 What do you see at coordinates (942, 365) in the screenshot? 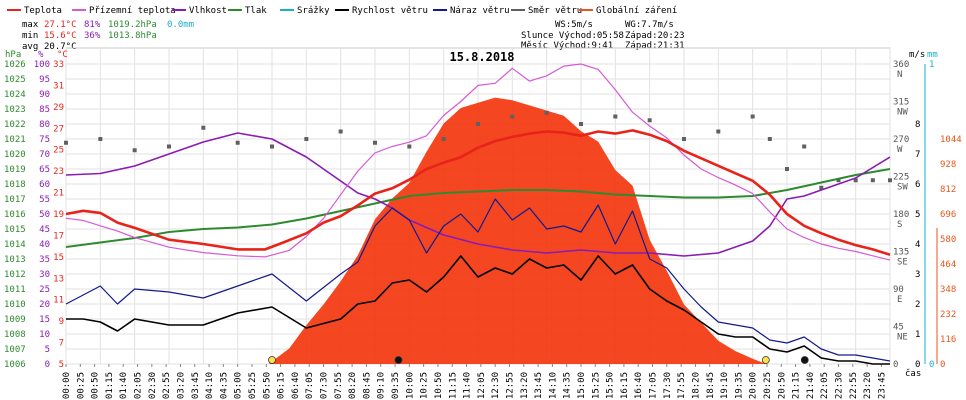
I see `tick-radiation: 0` at bounding box center [942, 365].